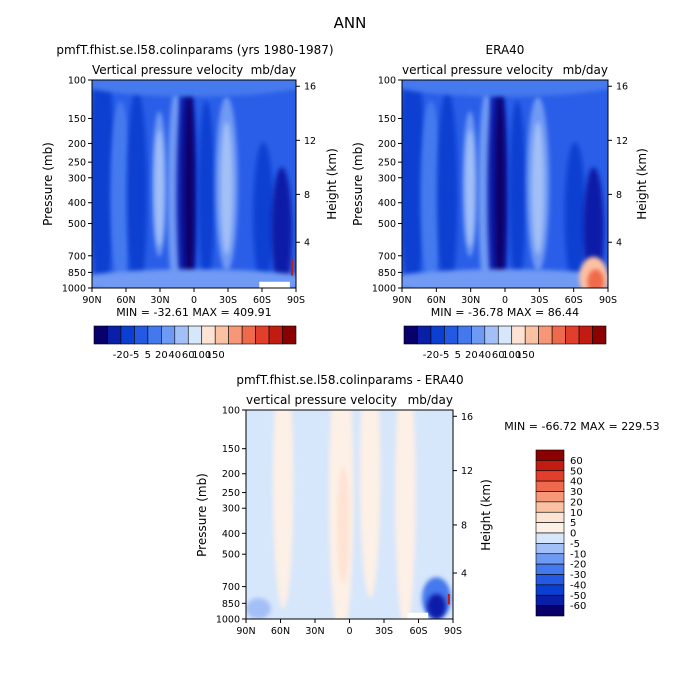 This screenshot has height=700, width=700. Describe the element at coordinates (418, 615) in the screenshot. I see `field-missing` at that location.